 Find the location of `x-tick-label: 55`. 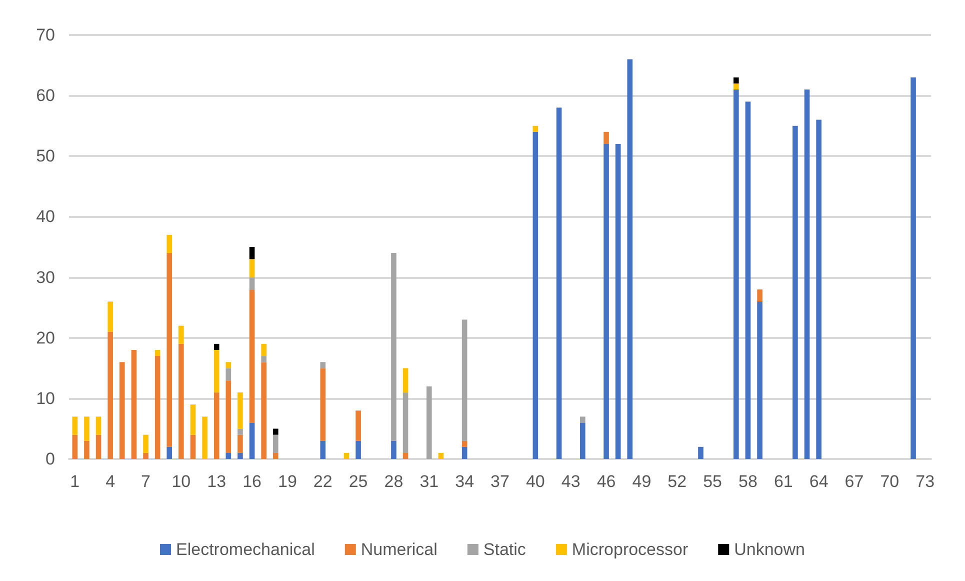

x-tick-label: 55 is located at coordinates (712, 481).